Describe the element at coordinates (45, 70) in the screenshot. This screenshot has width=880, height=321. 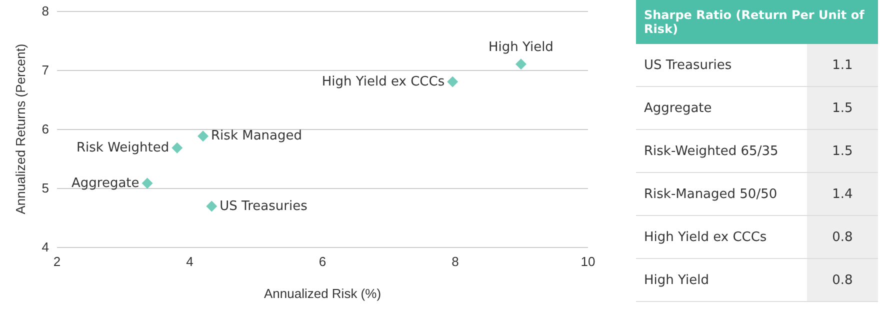
I see `y-tick-label: 7` at that location.